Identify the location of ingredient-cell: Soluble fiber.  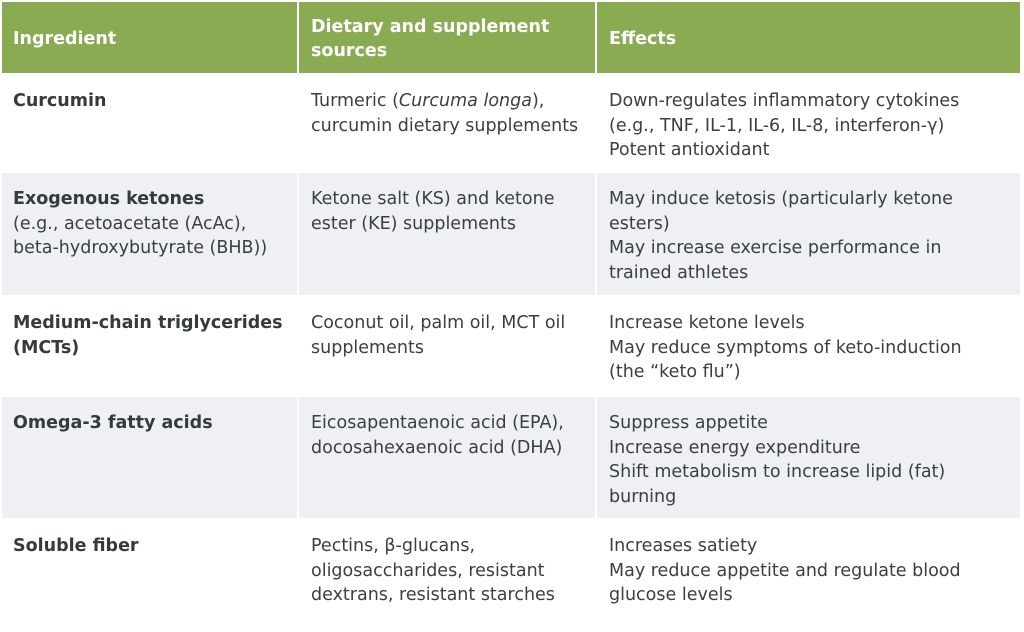
(149, 568).